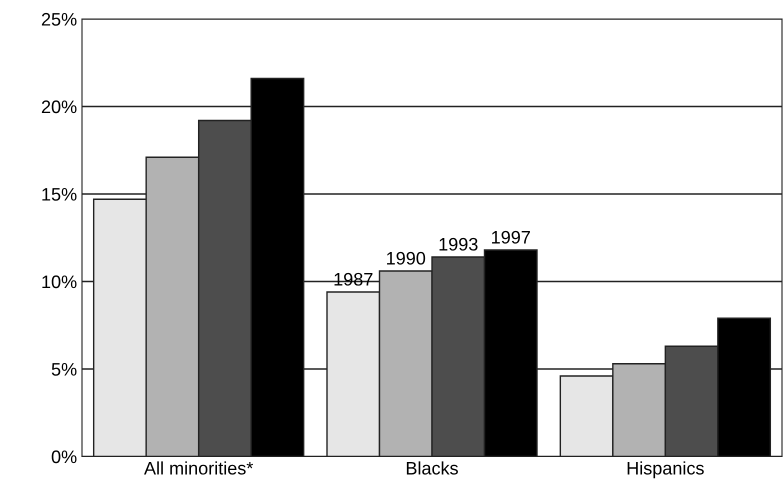 The width and height of the screenshot is (784, 484). What do you see at coordinates (459, 244) in the screenshot?
I see `series-label: 1993` at bounding box center [459, 244].